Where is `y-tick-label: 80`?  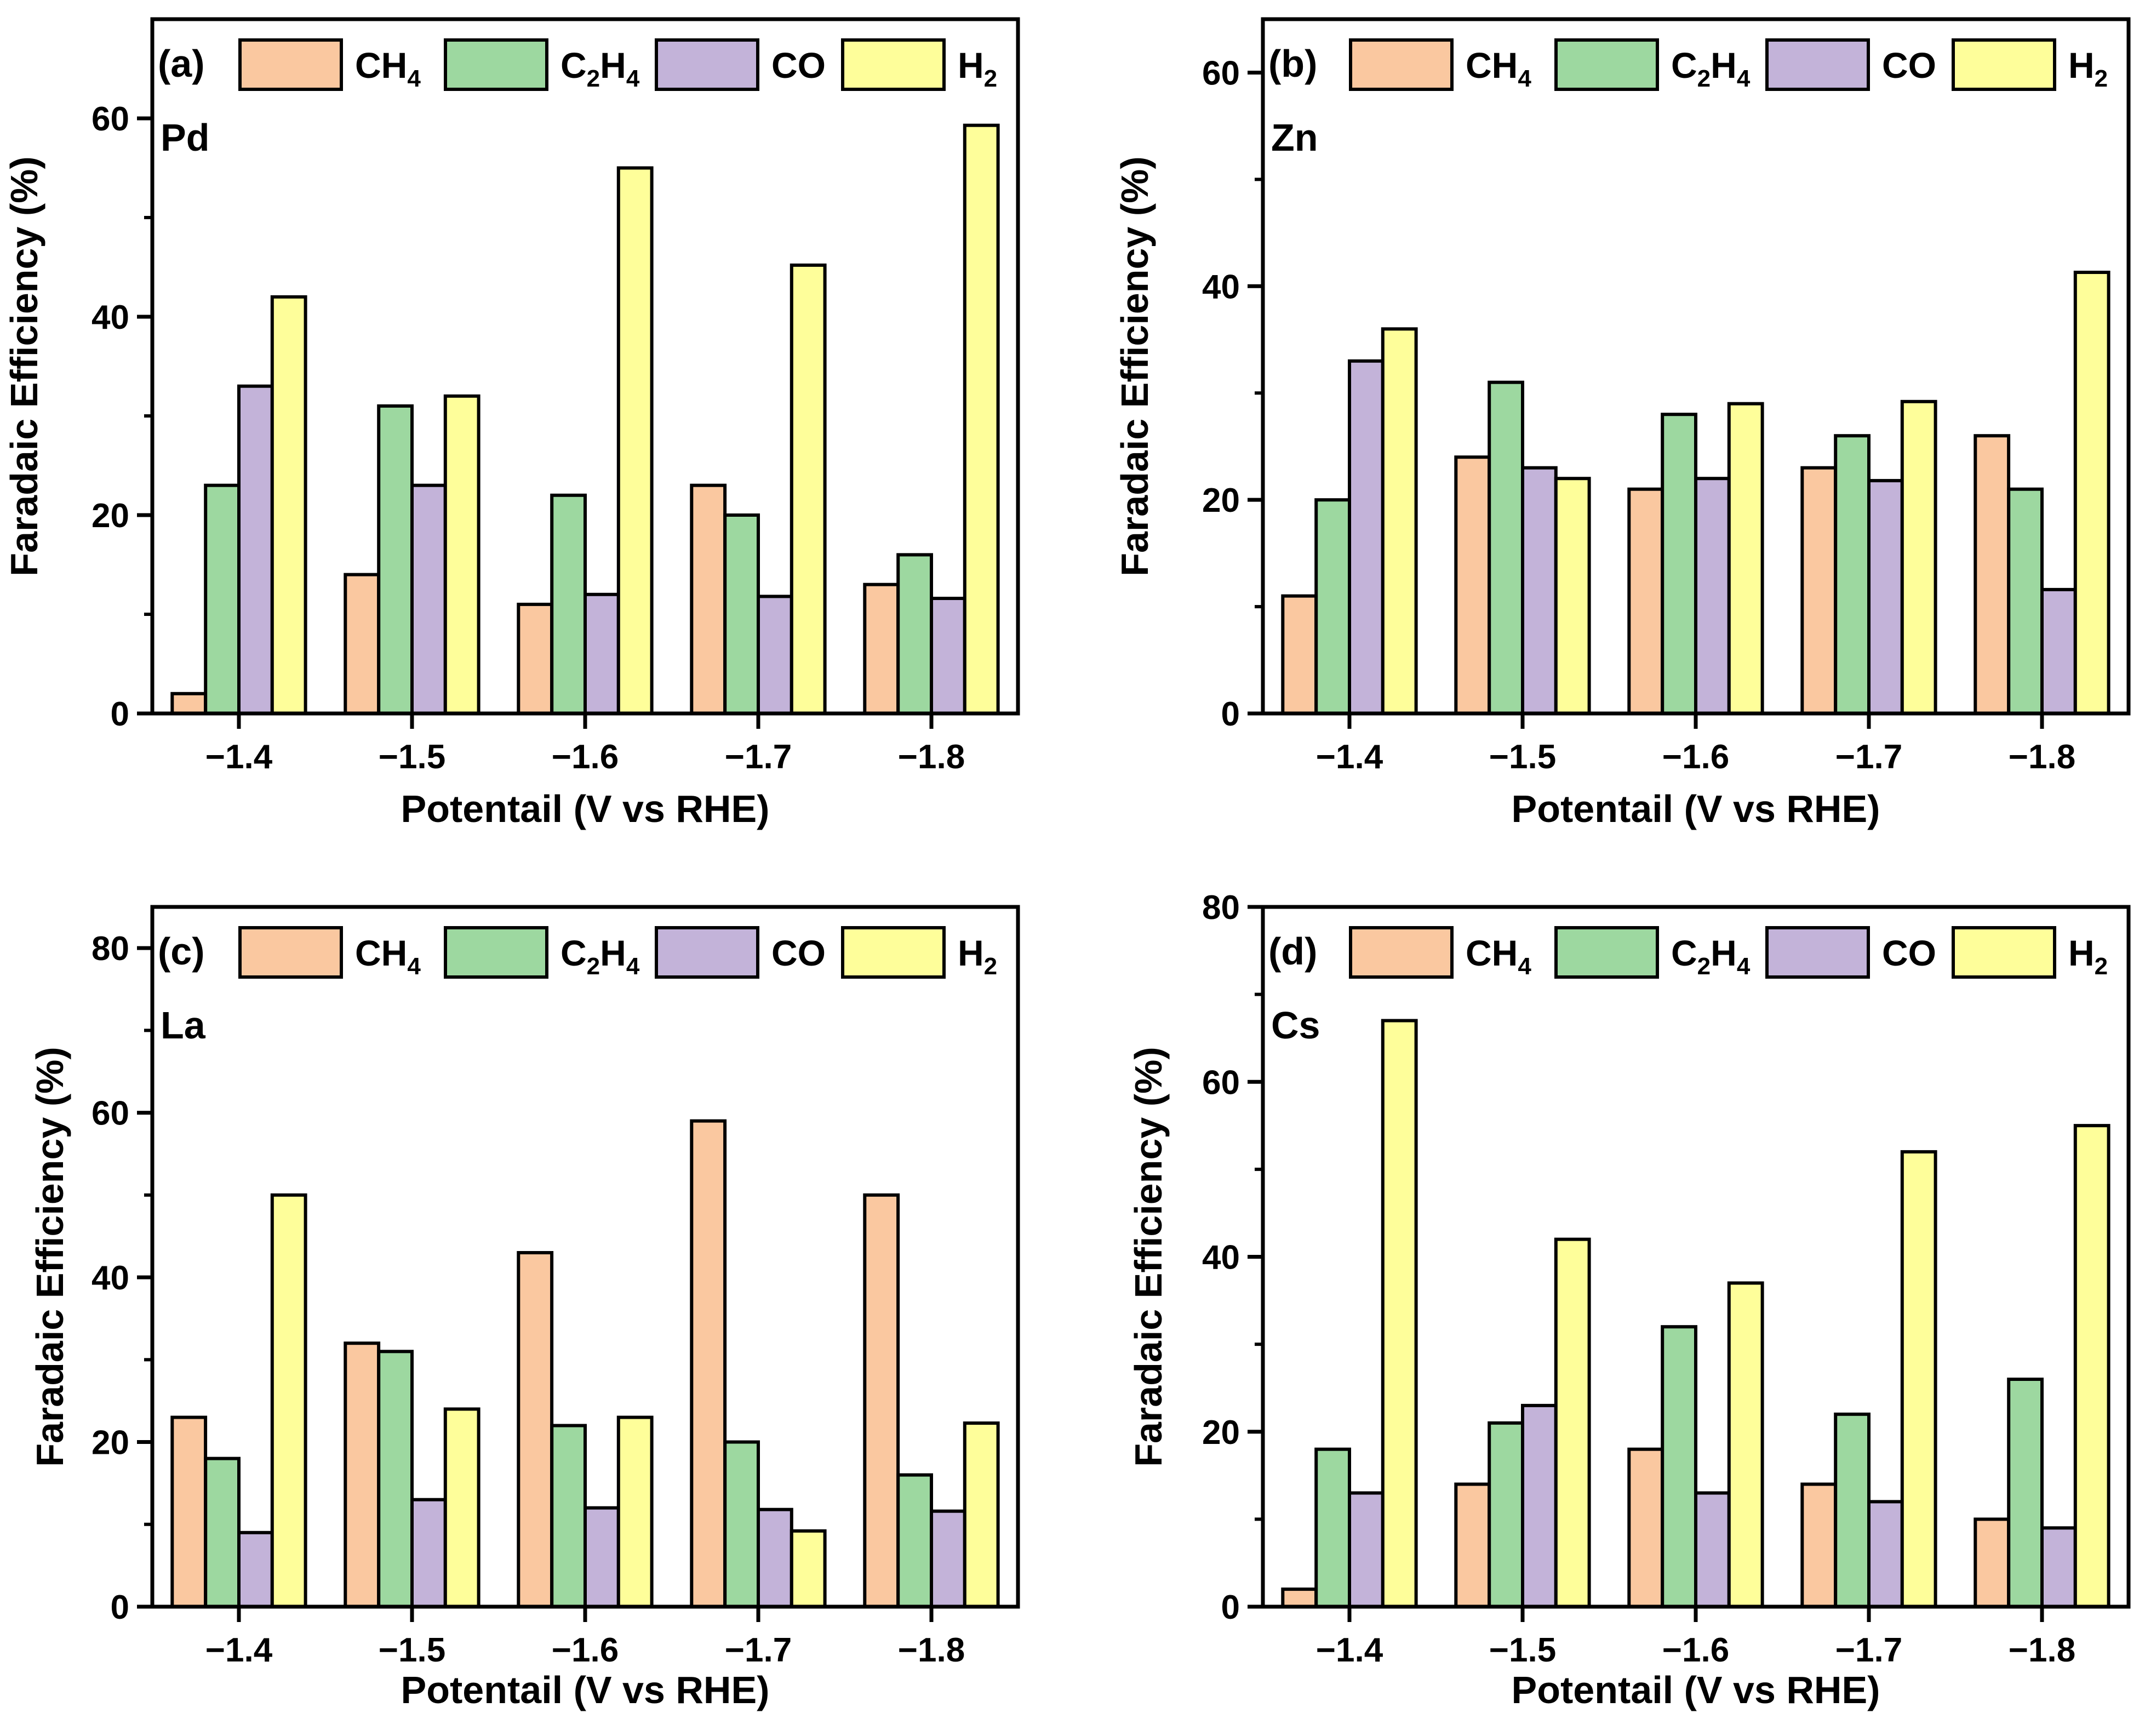
y-tick-label: 80 is located at coordinates (110, 949).